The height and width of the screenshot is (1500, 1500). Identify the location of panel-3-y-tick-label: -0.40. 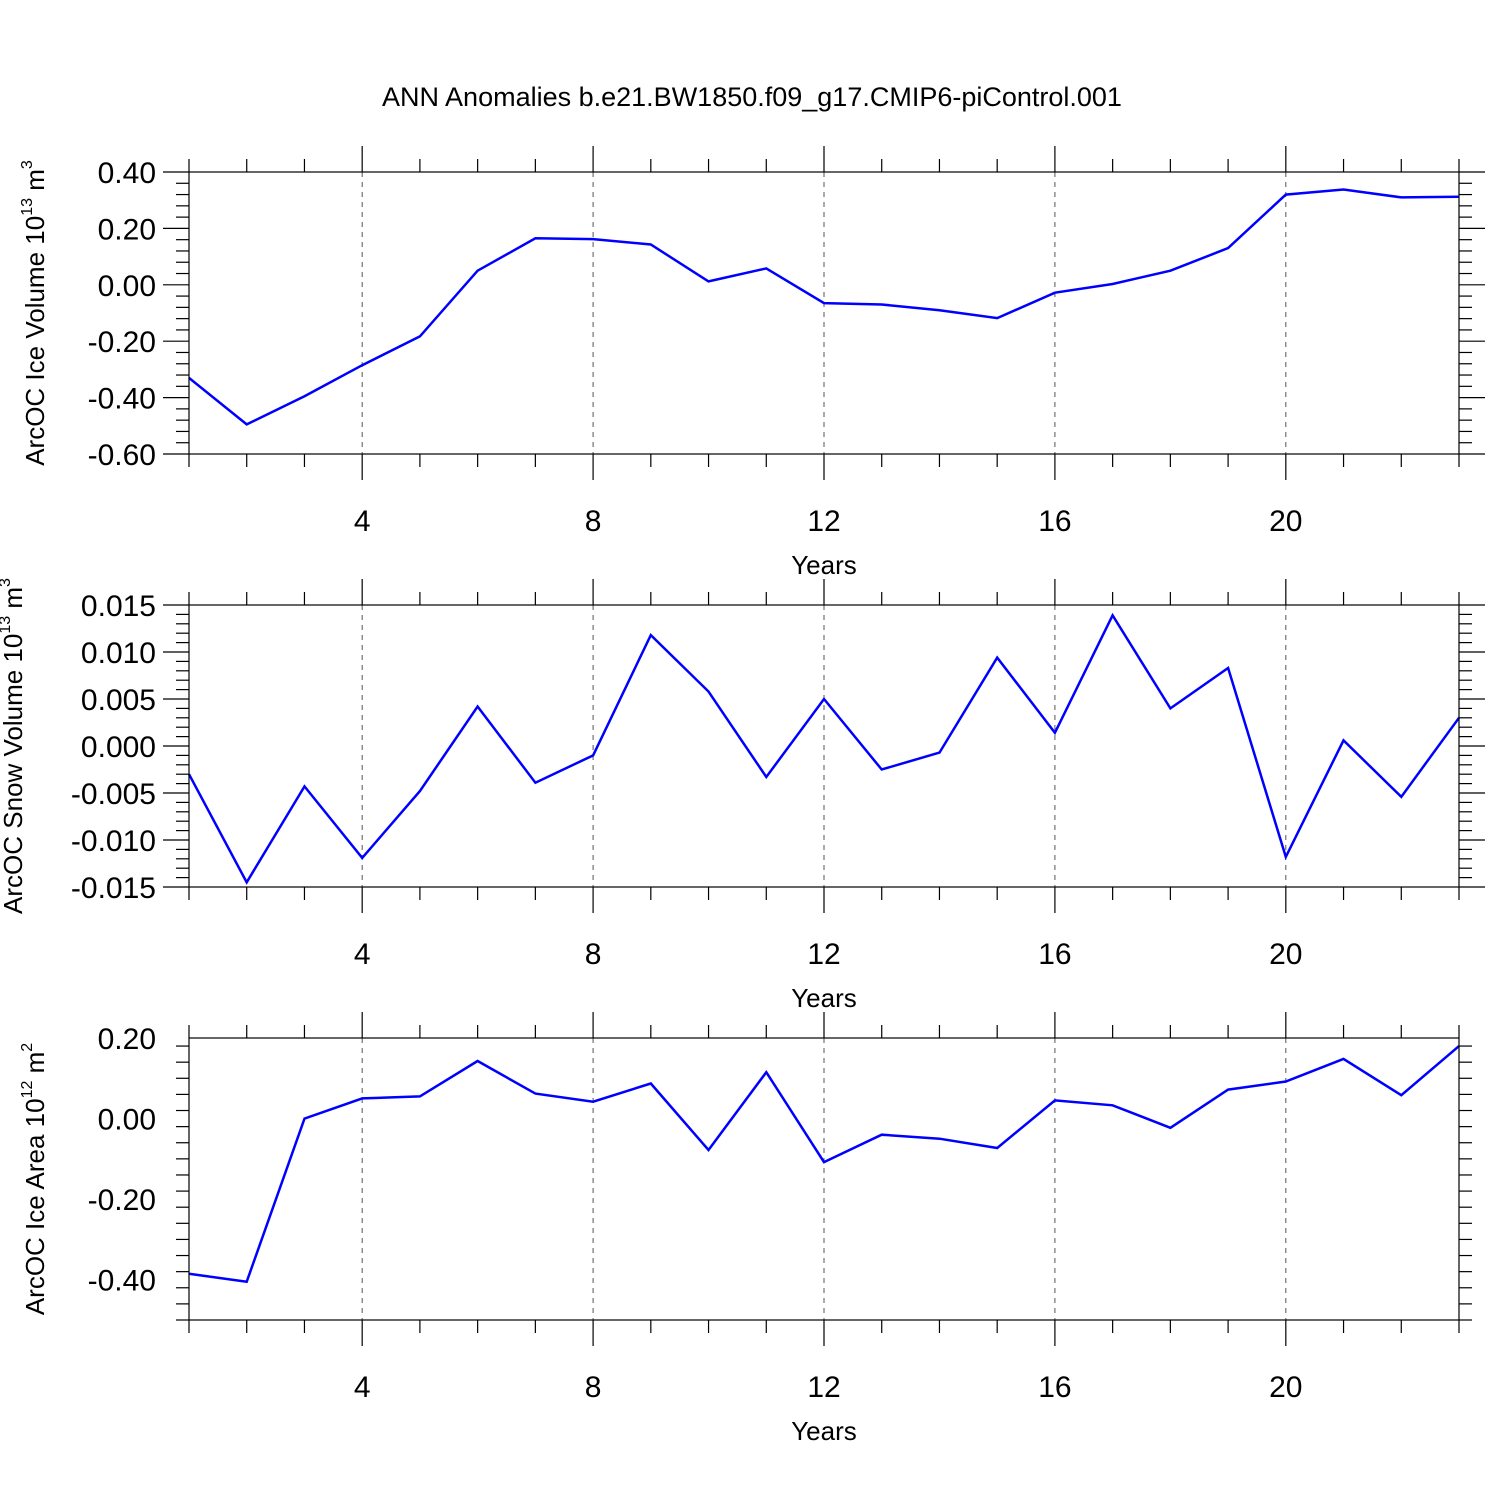
(122, 1281).